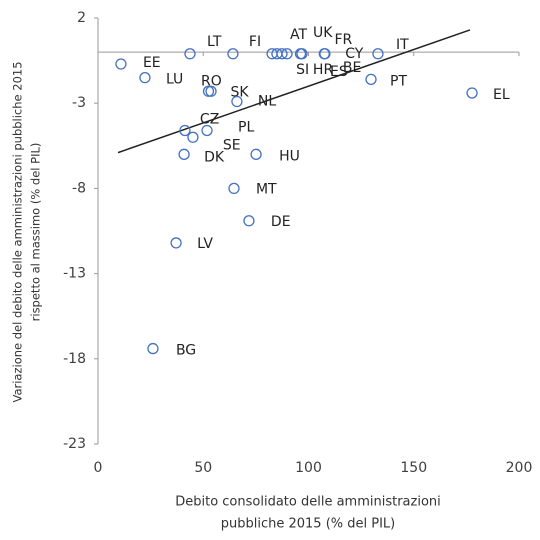 This screenshot has height=540, width=540. Describe the element at coordinates (211, 81) in the screenshot. I see `point-label: RO` at that location.